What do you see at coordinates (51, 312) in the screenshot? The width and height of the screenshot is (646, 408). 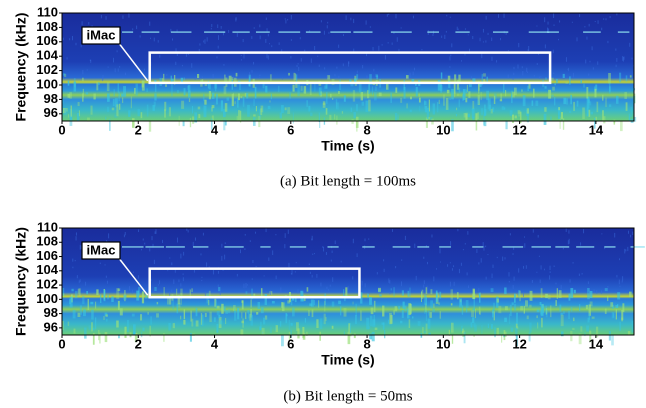 I see `y-tick-label: 98` at bounding box center [51, 312].